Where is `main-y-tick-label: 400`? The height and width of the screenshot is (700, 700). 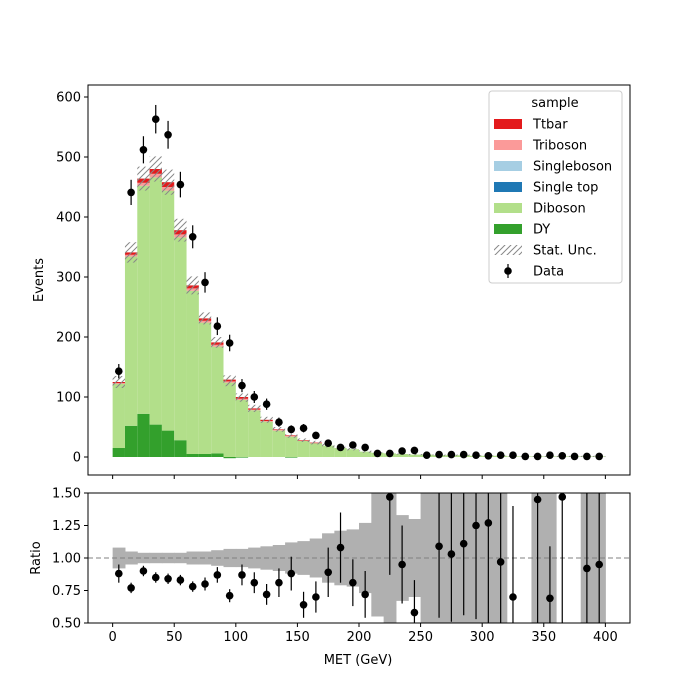 main-y-tick-label: 400 is located at coordinates (68, 218).